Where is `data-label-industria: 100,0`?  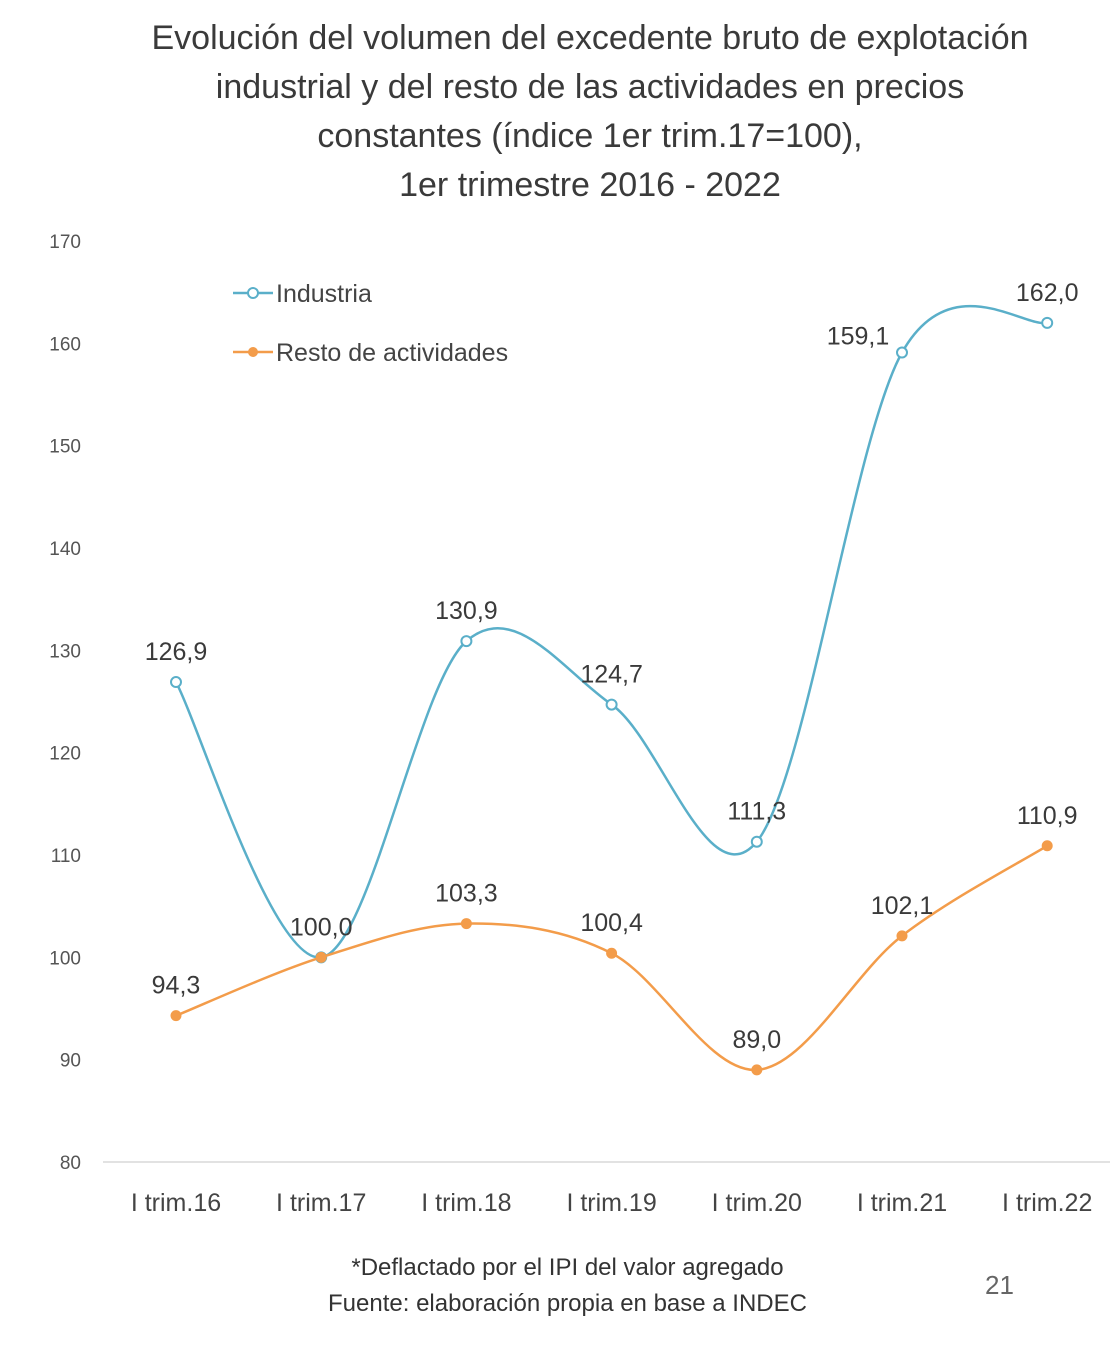
data-label-industria: 100,0 is located at coordinates (321, 927).